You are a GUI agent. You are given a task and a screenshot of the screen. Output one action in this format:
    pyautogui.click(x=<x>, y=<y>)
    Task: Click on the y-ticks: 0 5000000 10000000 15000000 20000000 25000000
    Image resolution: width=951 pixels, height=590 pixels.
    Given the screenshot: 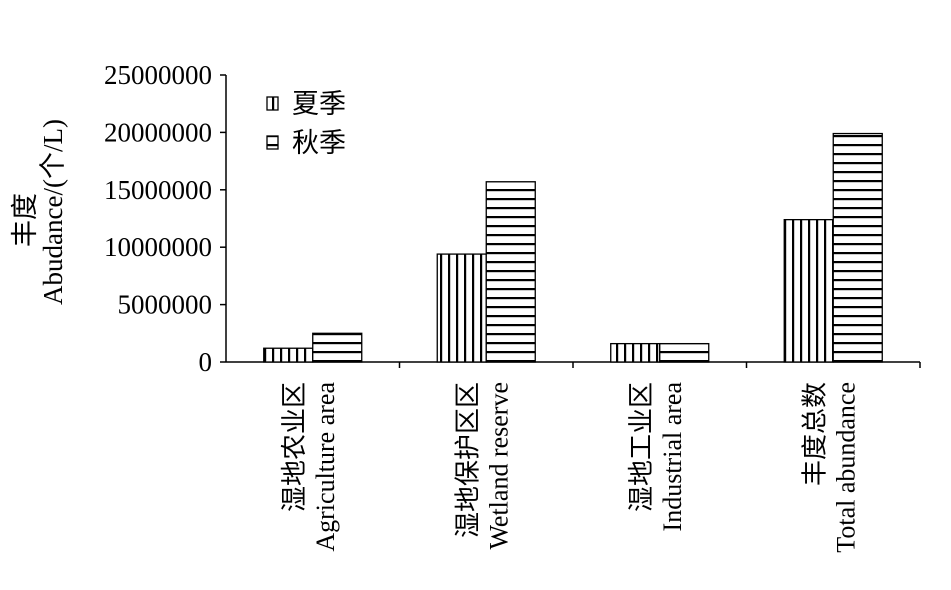 What is the action you would take?
    pyautogui.click(x=165, y=218)
    